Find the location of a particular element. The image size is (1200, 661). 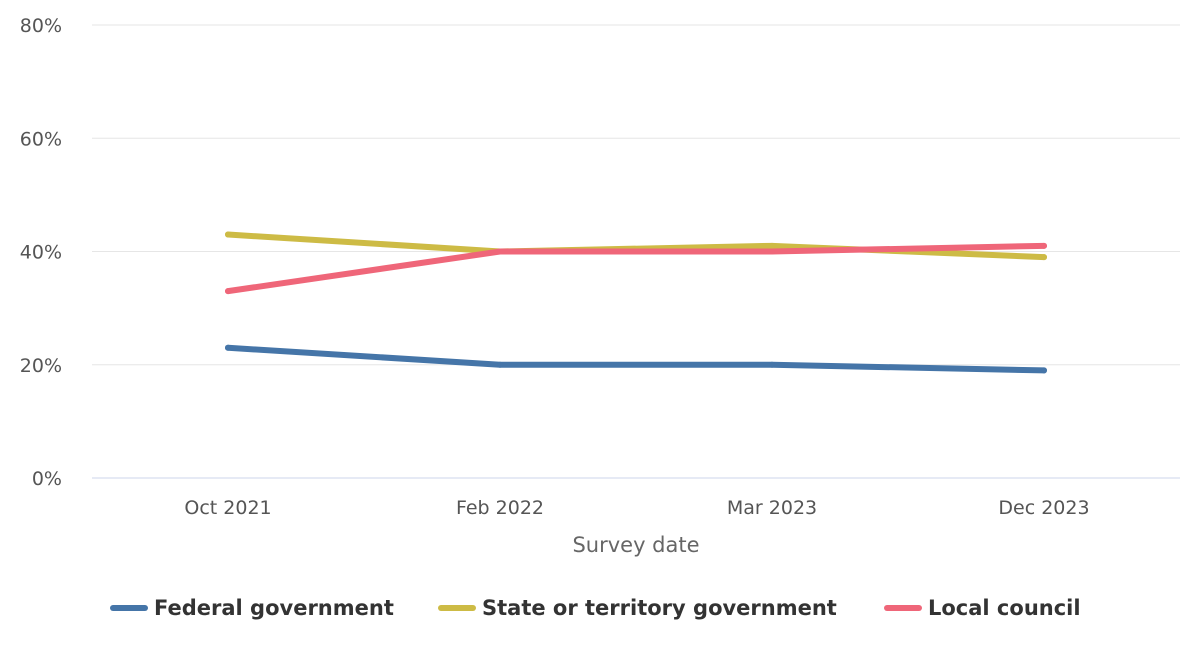

y-tick-label: 20% is located at coordinates (41, 366).